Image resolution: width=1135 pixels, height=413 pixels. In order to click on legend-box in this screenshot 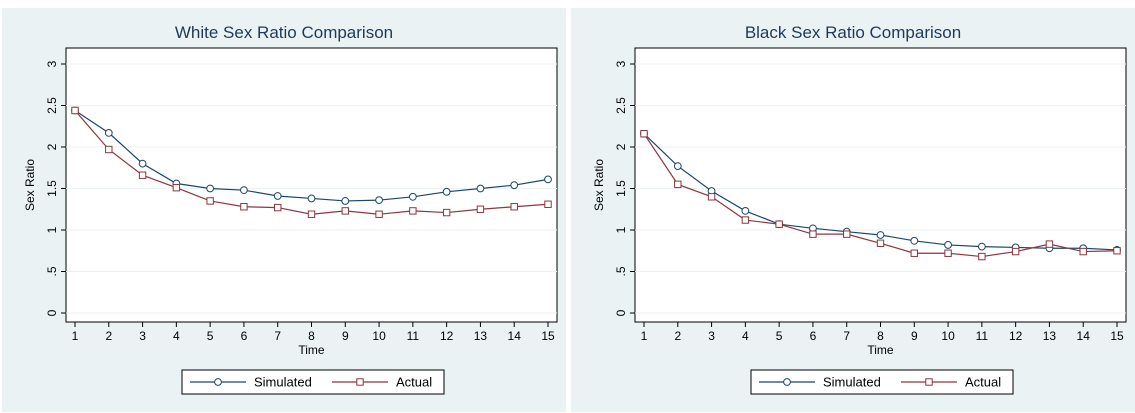, I will do `click(882, 382)`.